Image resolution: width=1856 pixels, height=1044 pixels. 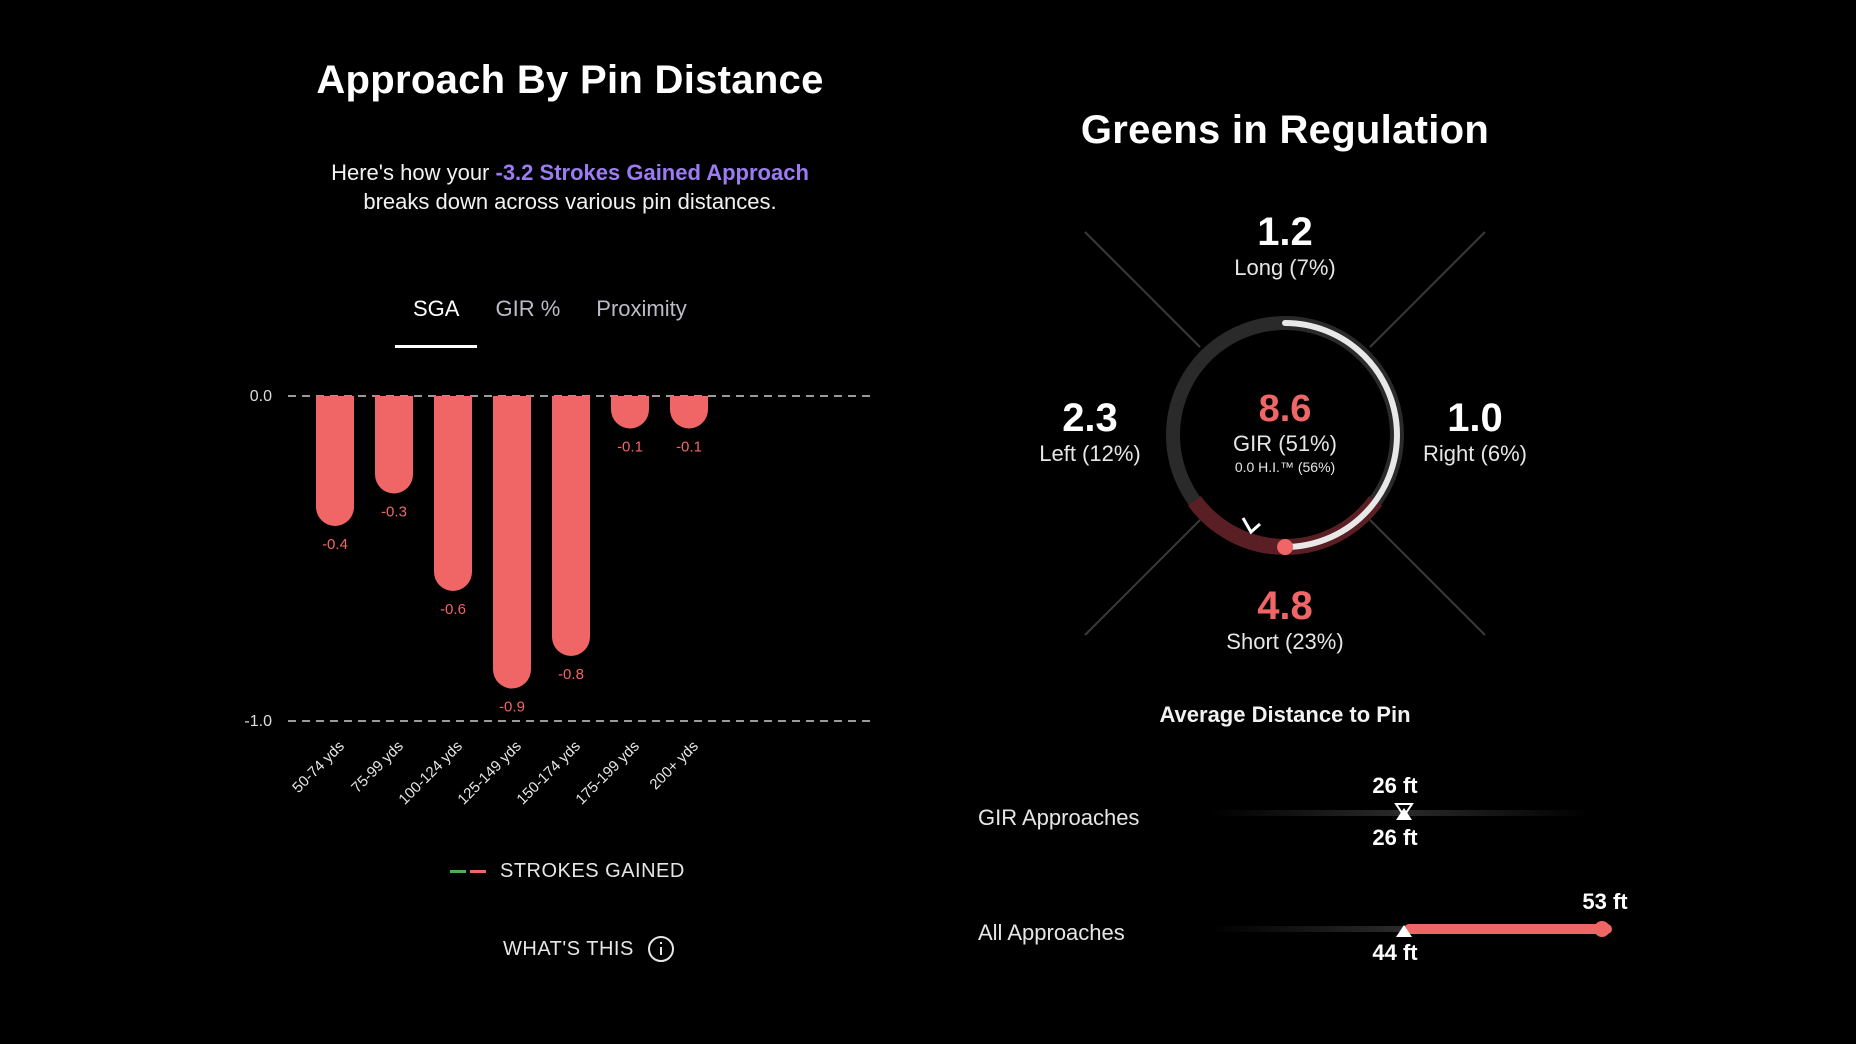 I want to click on right-value: 1.0, so click(x=1475, y=418).